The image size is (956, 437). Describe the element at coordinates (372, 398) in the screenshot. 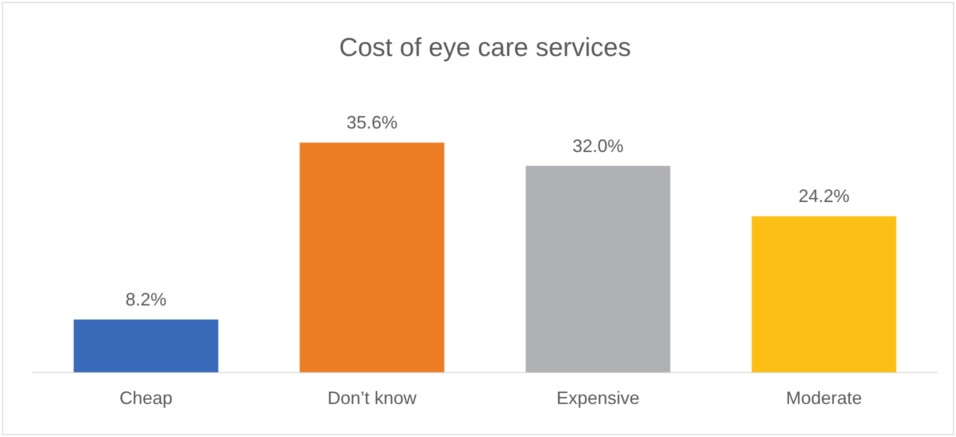

I see `x-tick-label: Don’t know` at that location.